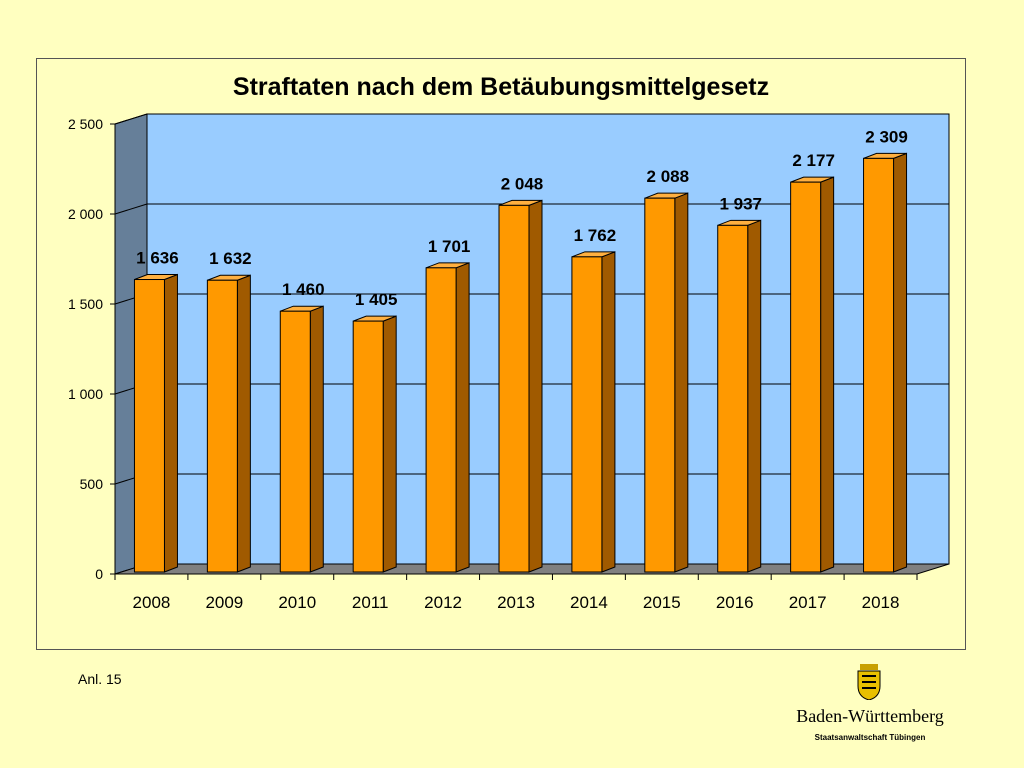 The width and height of the screenshot is (1024, 768). Describe the element at coordinates (85, 304) in the screenshot. I see `y-tick-label: 1 500` at that location.